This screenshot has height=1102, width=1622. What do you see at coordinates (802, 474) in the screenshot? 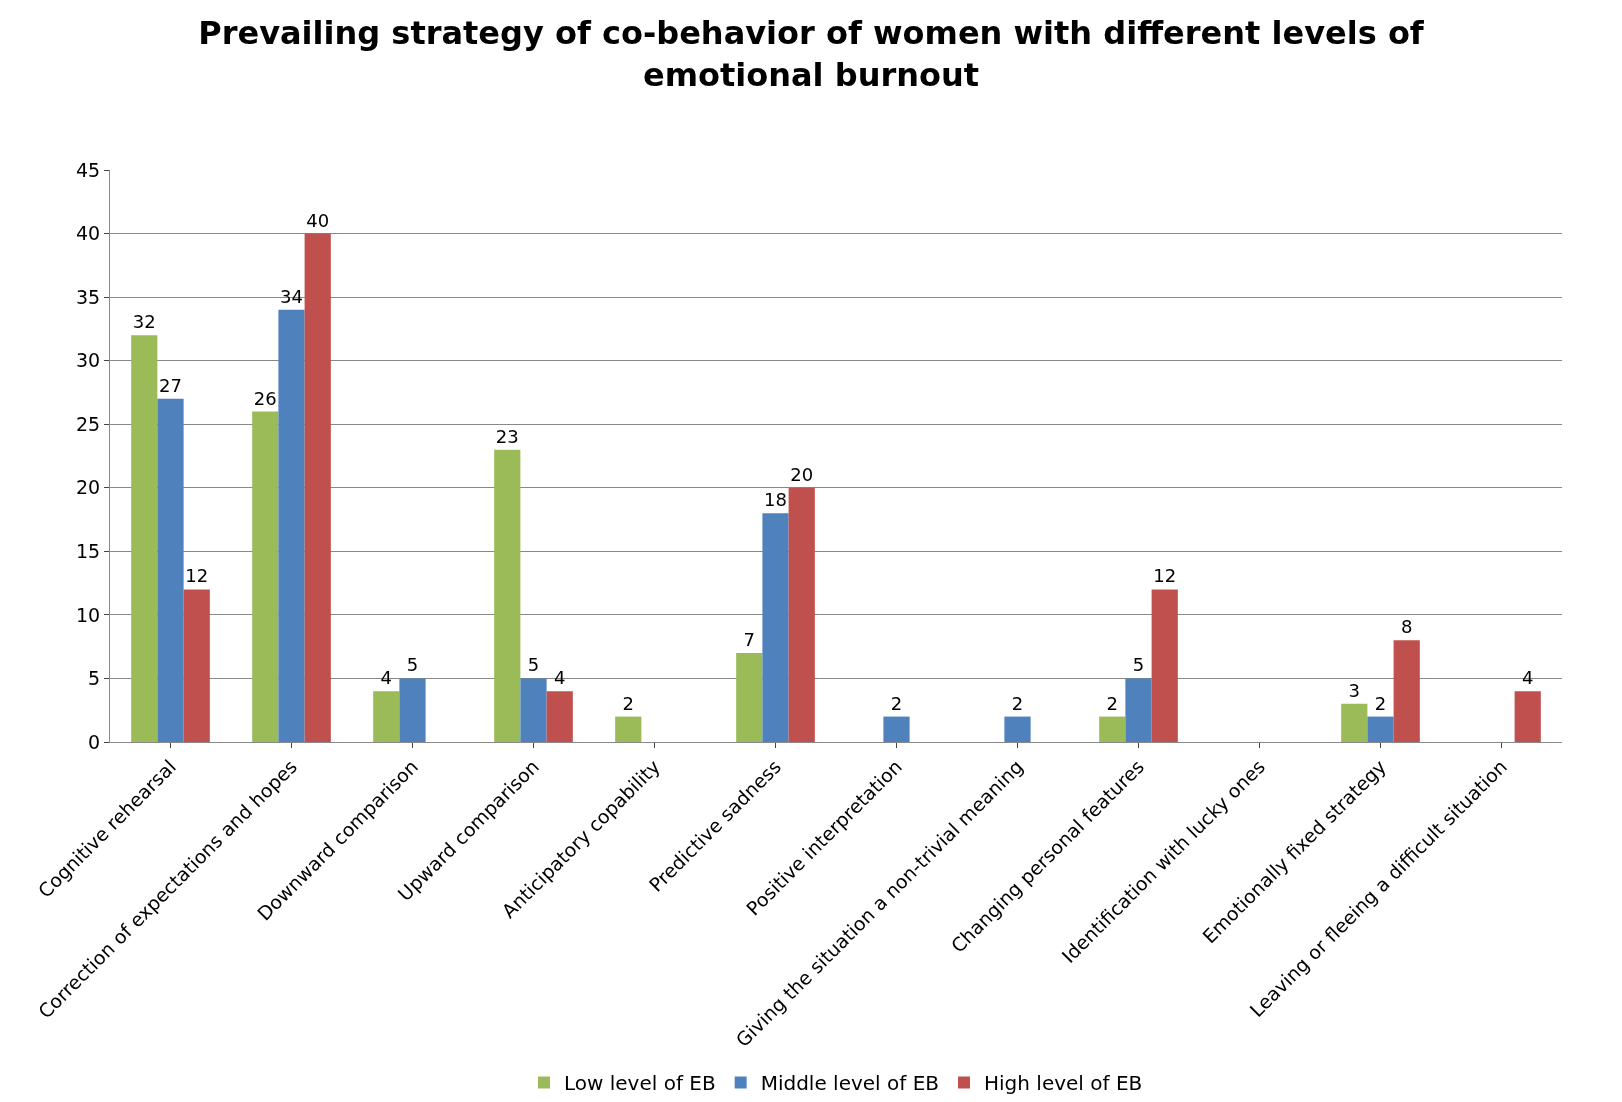
I see `data-label: 20` at bounding box center [802, 474].